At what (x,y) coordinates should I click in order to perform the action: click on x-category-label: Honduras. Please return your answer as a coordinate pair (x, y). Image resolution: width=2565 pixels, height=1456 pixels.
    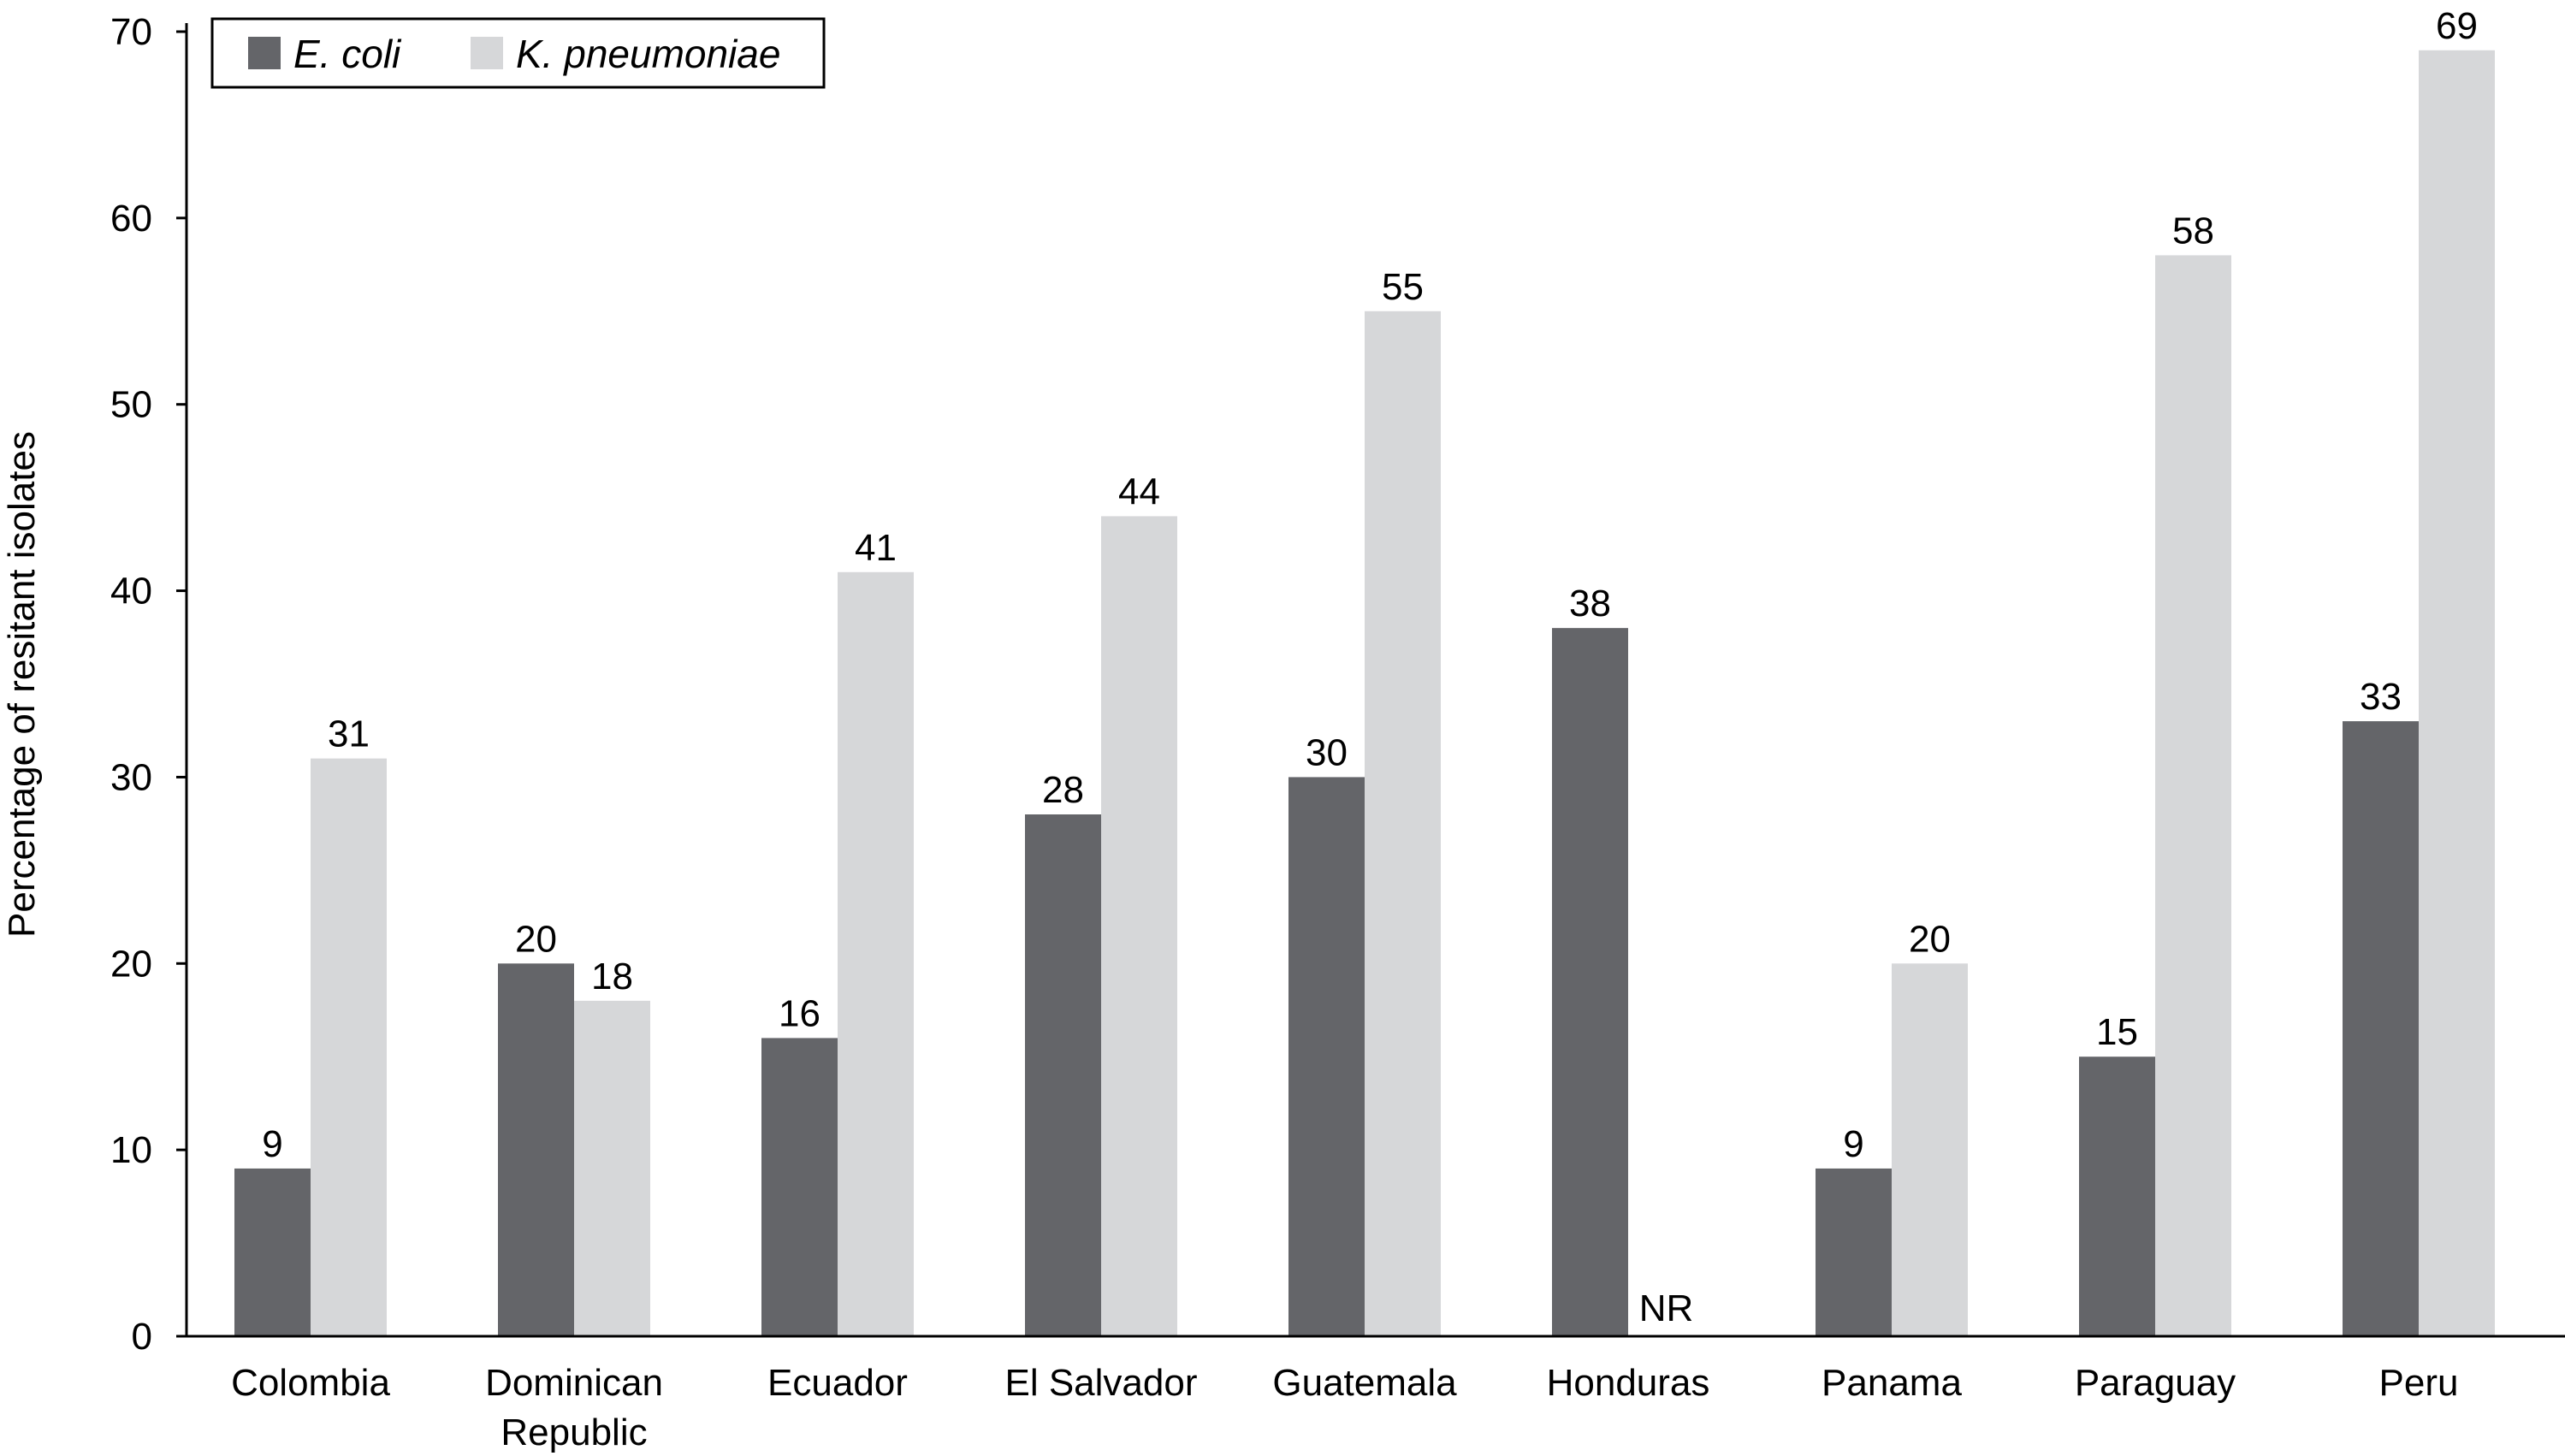
    Looking at the image, I should click on (1628, 1383).